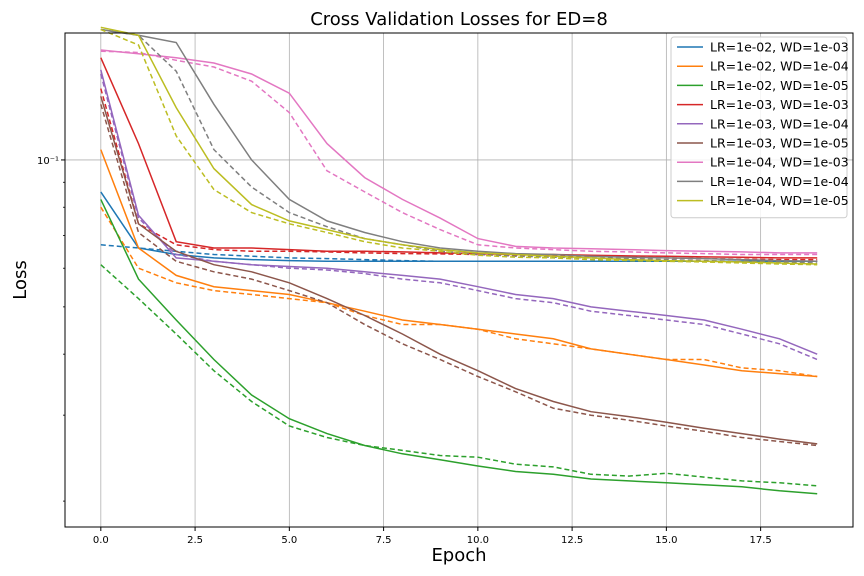 This screenshot has width=864, height=576. Describe the element at coordinates (779, 104) in the screenshot. I see `legend-label: LR=1e-03, WD=1e-03` at that location.